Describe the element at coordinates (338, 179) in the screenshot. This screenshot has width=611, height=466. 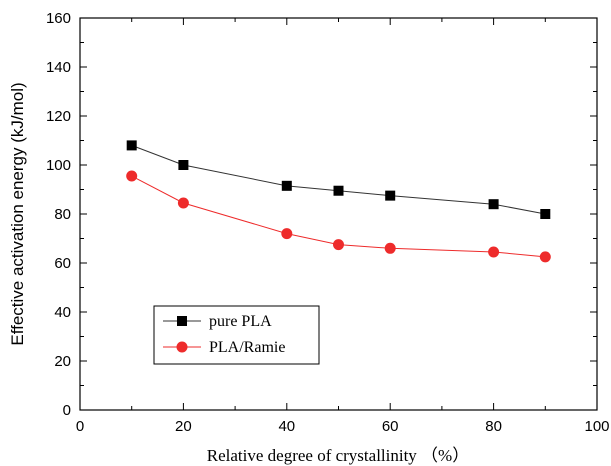
I see `series-line-pure-pla` at that location.